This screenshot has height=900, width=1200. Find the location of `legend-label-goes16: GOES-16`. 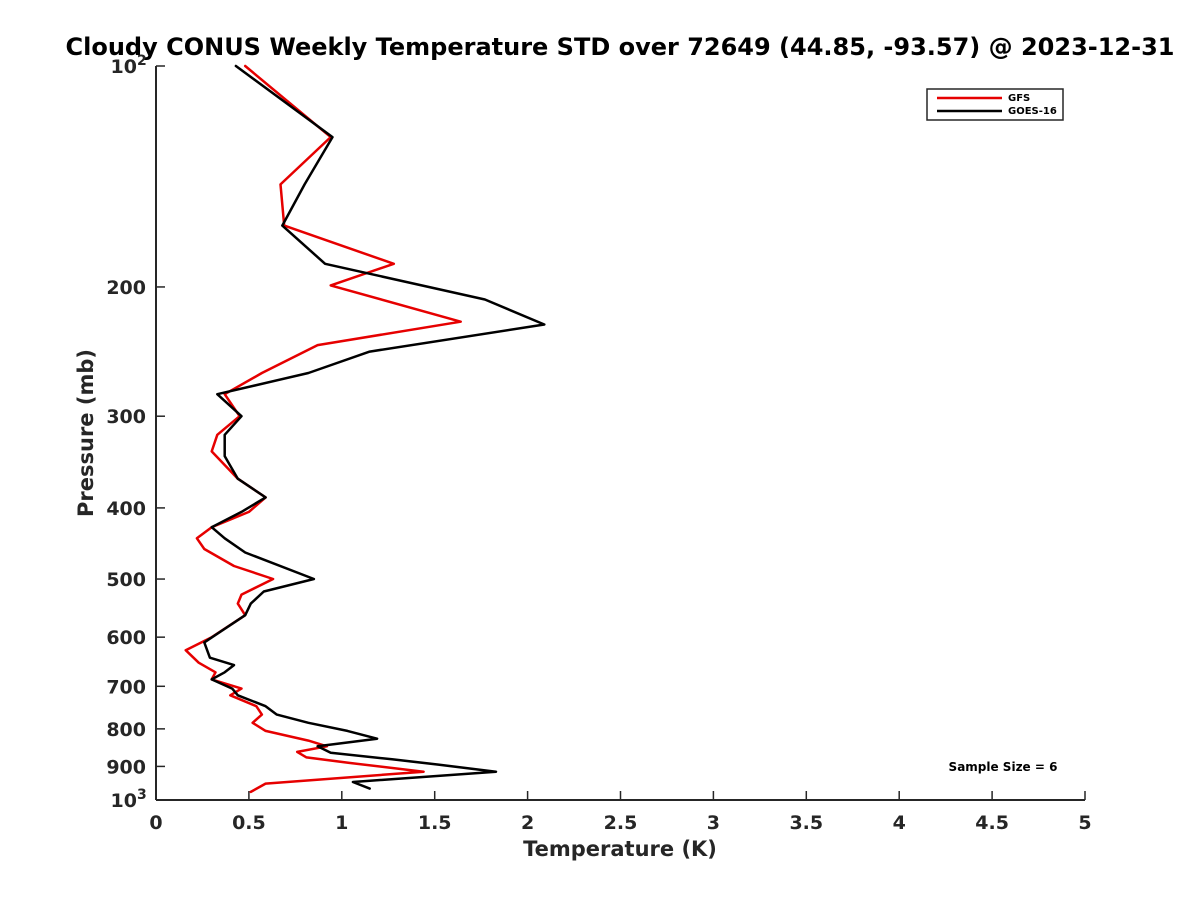

legend-label-goes16: GOES-16 is located at coordinates (1032, 111).